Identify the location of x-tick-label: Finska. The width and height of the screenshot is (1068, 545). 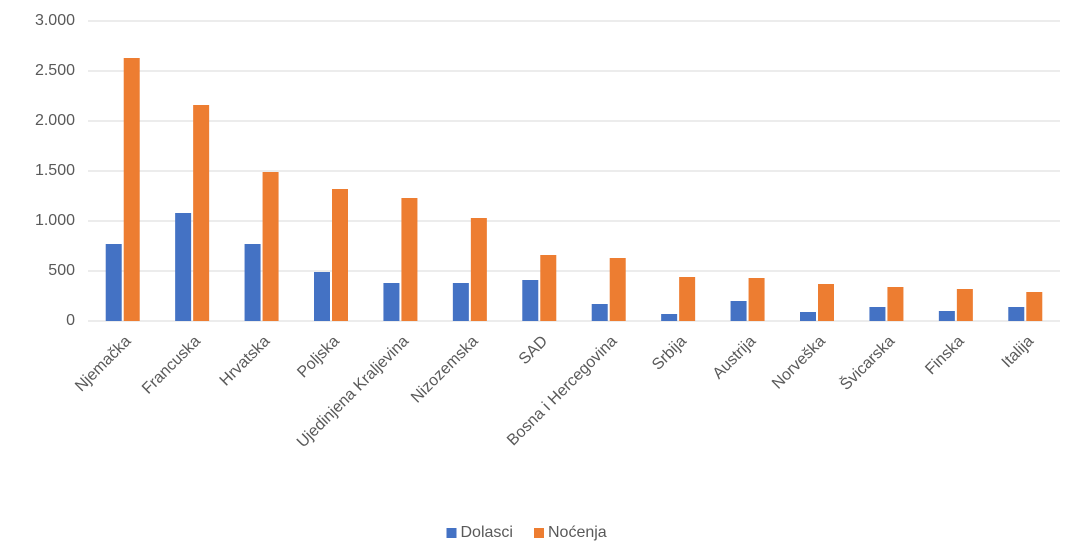
(944, 355).